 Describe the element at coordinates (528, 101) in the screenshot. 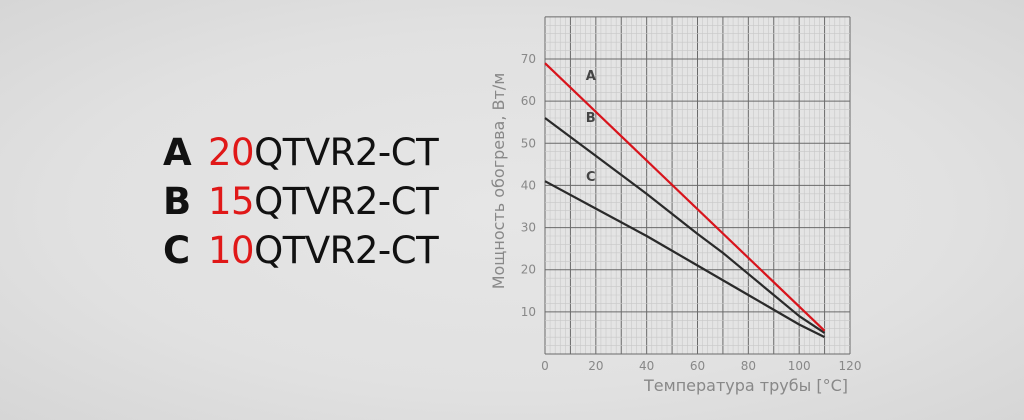

I see `y-tick-label: 60` at that location.